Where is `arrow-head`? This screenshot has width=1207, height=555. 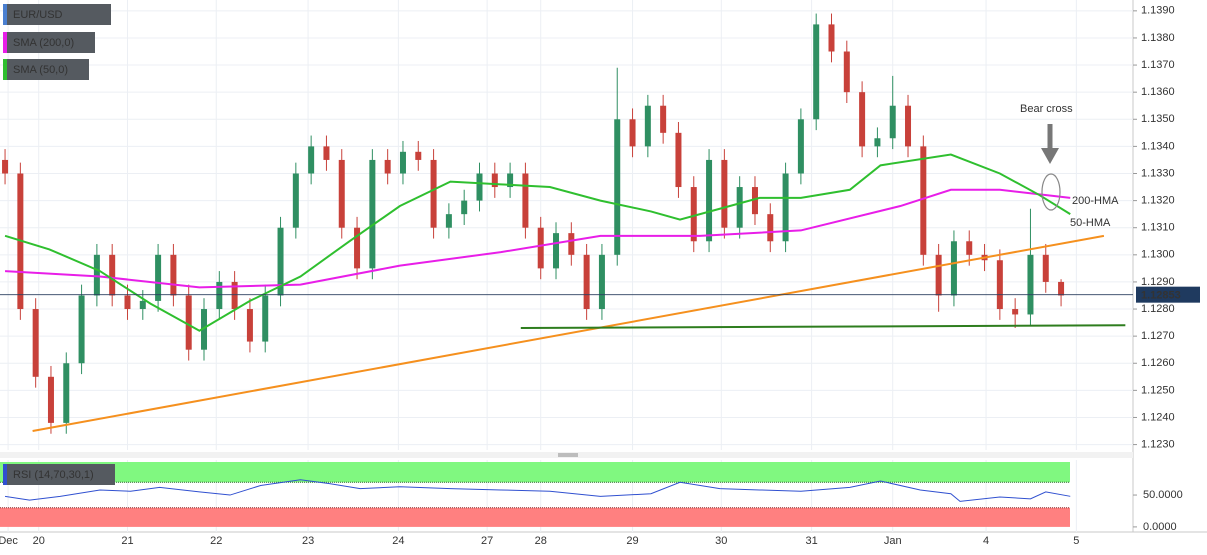
arrow-head is located at coordinates (1050, 156).